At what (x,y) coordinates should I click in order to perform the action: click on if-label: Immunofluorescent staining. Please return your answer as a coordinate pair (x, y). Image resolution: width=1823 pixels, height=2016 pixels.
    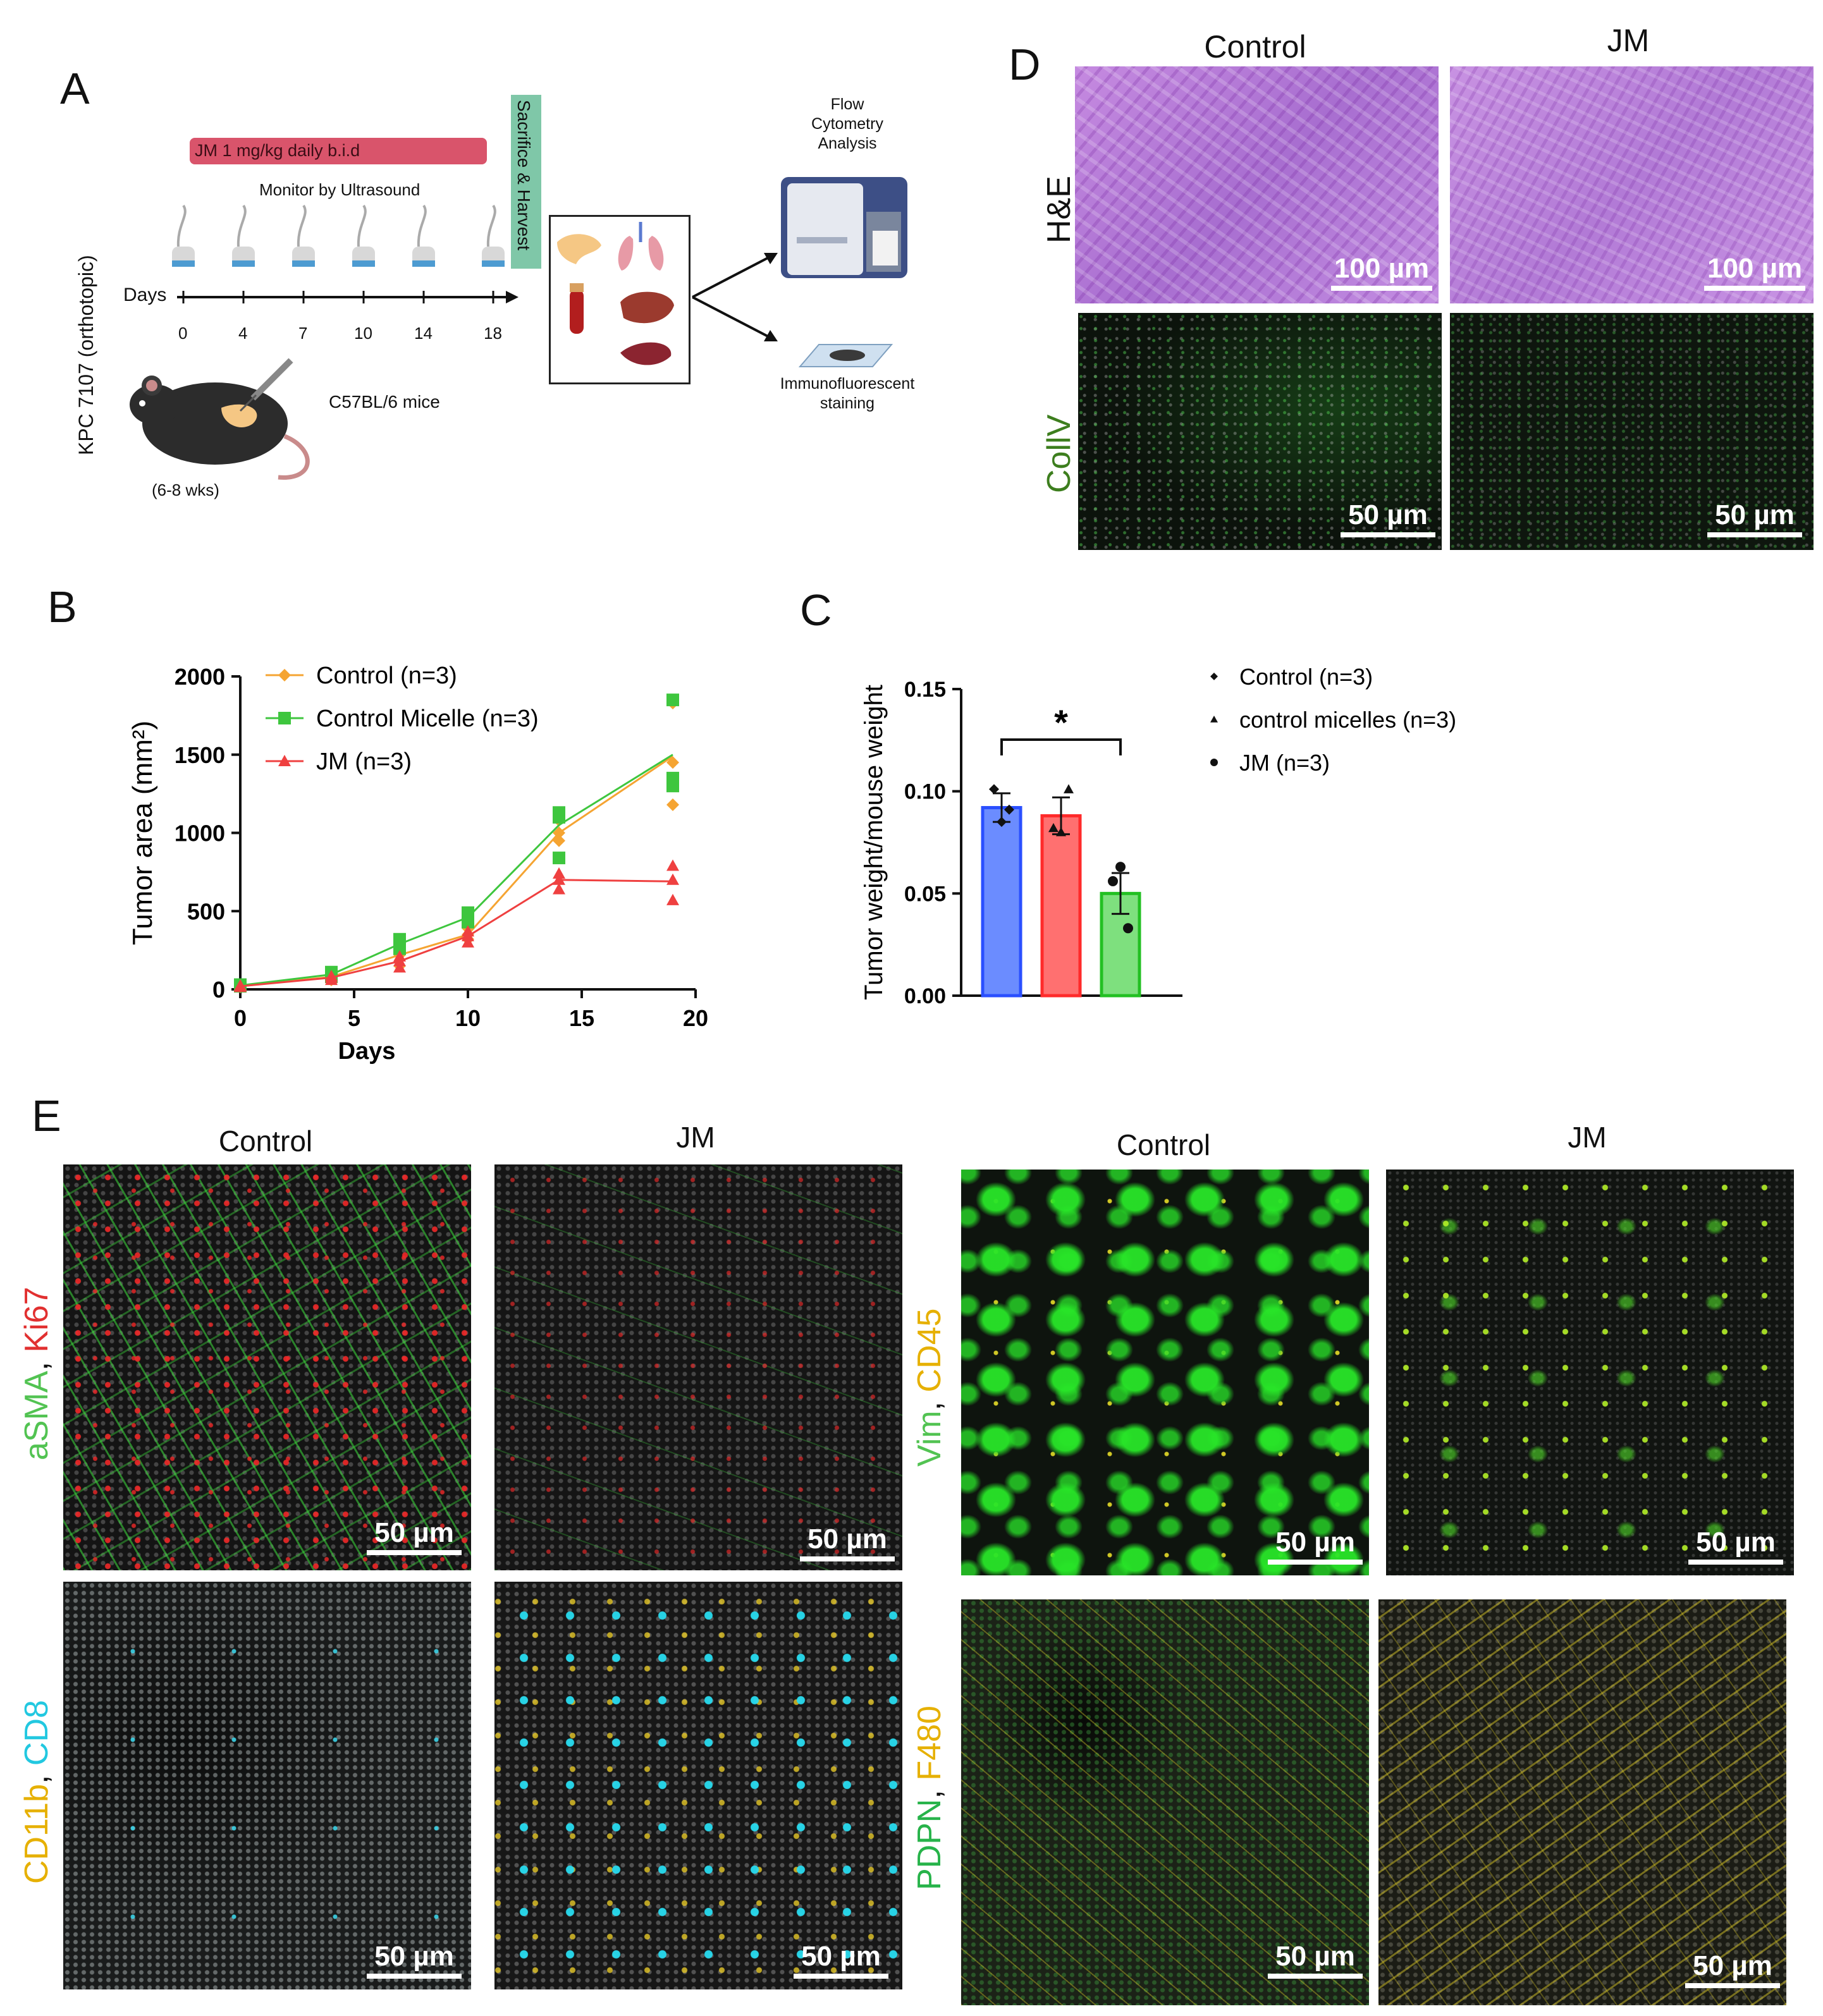
    Looking at the image, I should click on (847, 394).